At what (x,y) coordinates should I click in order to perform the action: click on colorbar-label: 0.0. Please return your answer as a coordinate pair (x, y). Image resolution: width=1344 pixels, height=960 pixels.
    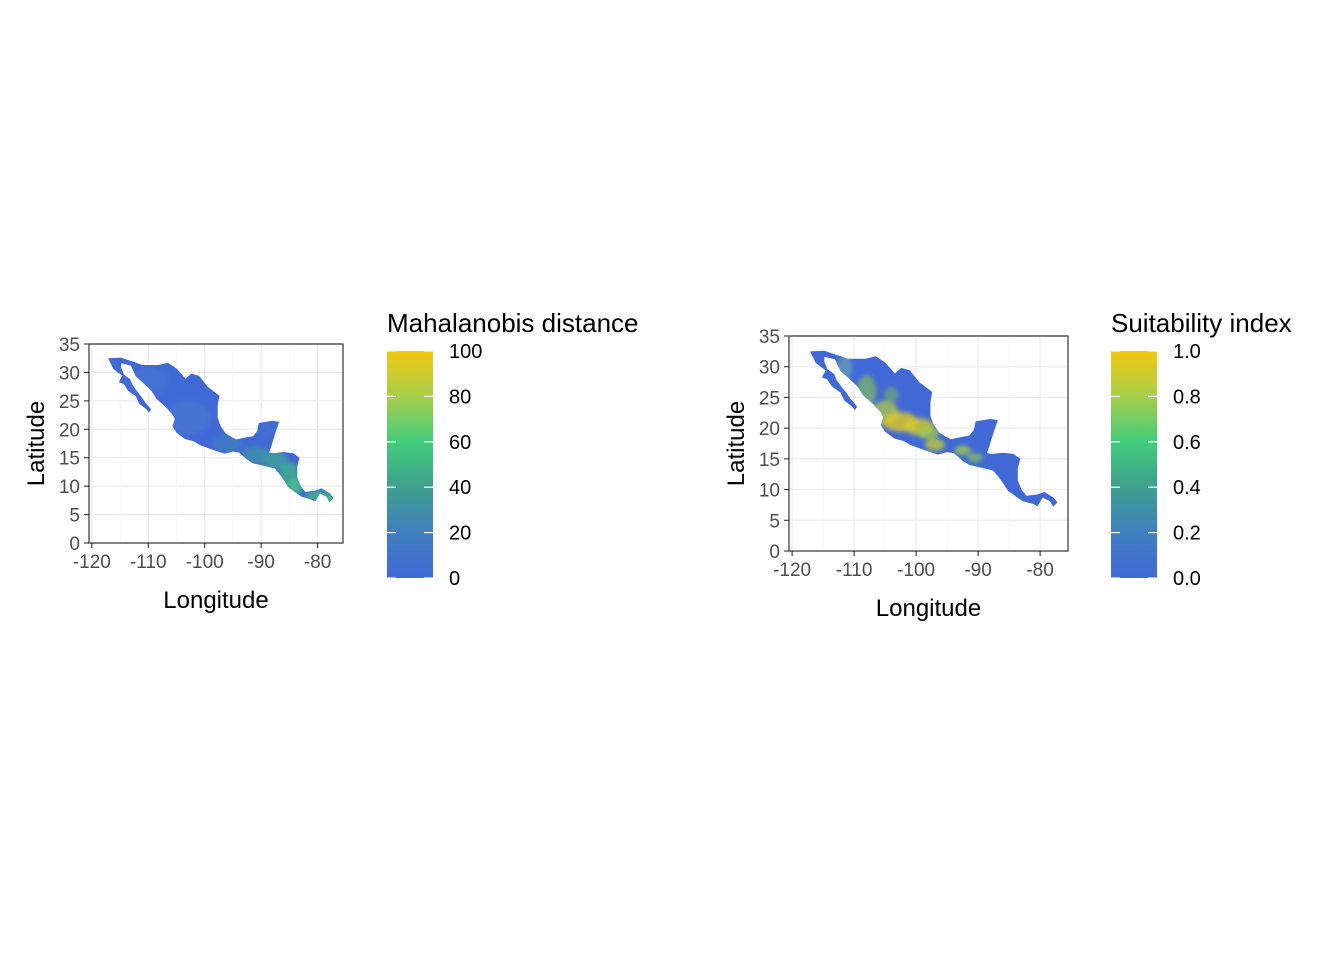
    Looking at the image, I should click on (1187, 579).